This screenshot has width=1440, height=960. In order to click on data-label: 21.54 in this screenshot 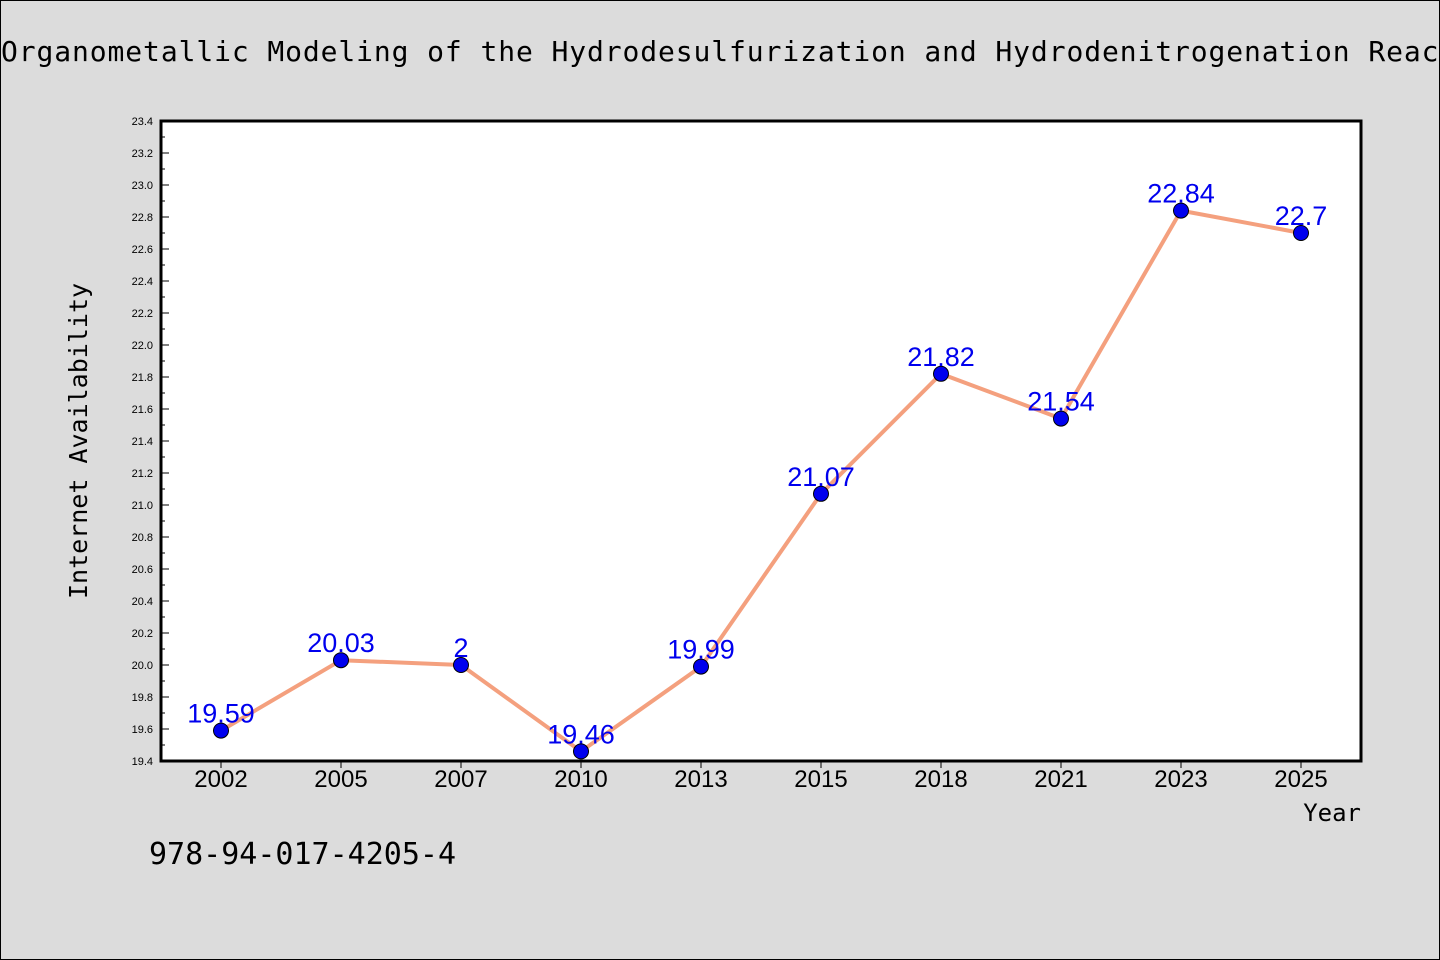, I will do `click(1061, 402)`.